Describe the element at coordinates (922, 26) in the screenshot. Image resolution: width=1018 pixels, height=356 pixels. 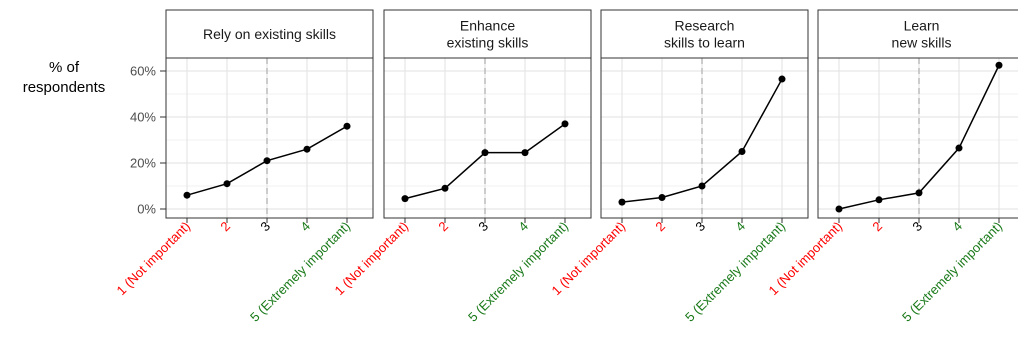
I see `panel-title: Learn` at that location.